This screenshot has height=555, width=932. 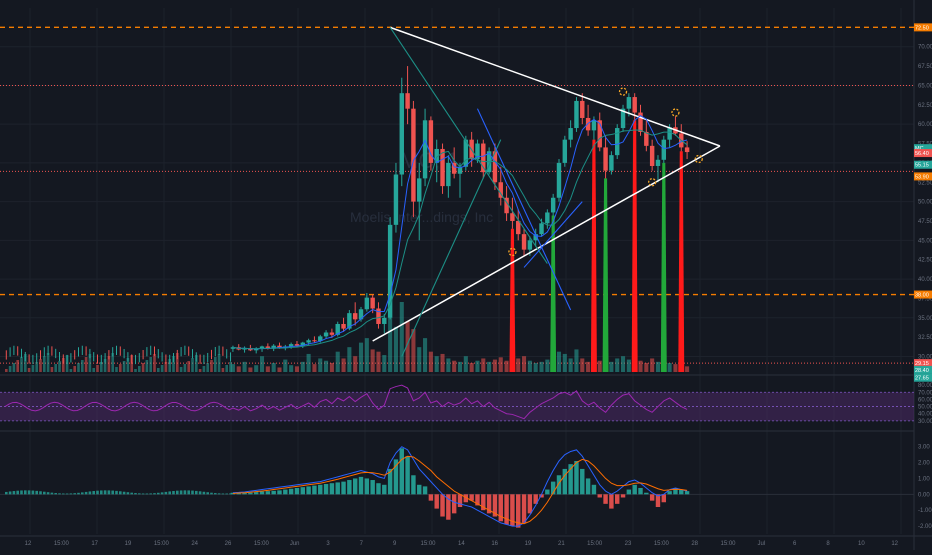 What do you see at coordinates (795, 544) in the screenshot?
I see `time-tick-label: 6` at bounding box center [795, 544].